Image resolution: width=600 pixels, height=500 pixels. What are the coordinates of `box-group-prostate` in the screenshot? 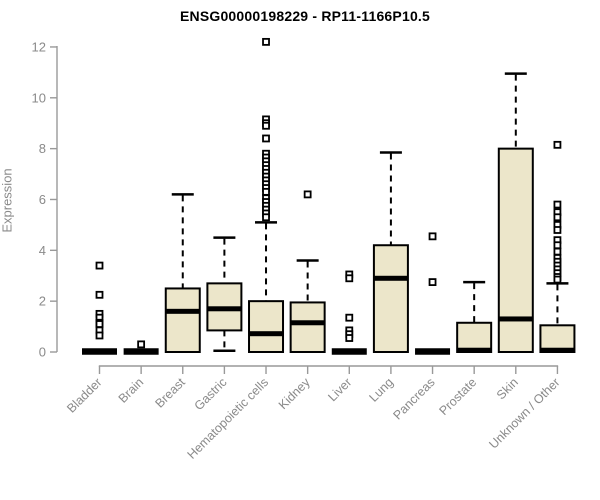 It's located at (474, 316).